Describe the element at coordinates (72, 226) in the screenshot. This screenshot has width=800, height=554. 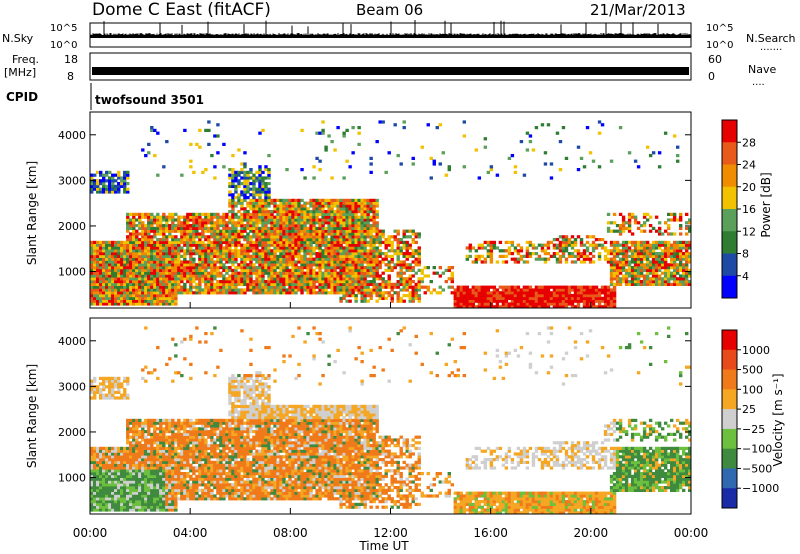
I see `y-tick-label: 2000` at that location.